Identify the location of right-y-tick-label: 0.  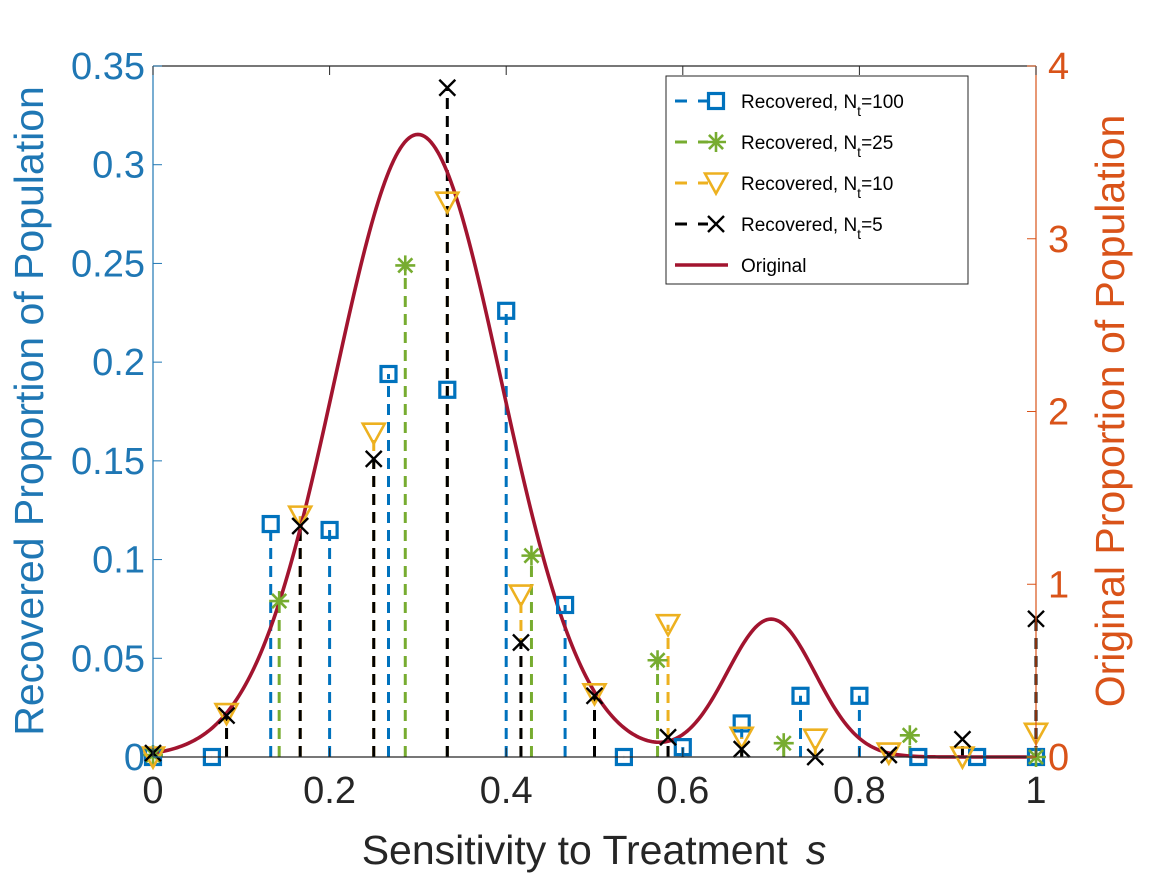
(1058, 758).